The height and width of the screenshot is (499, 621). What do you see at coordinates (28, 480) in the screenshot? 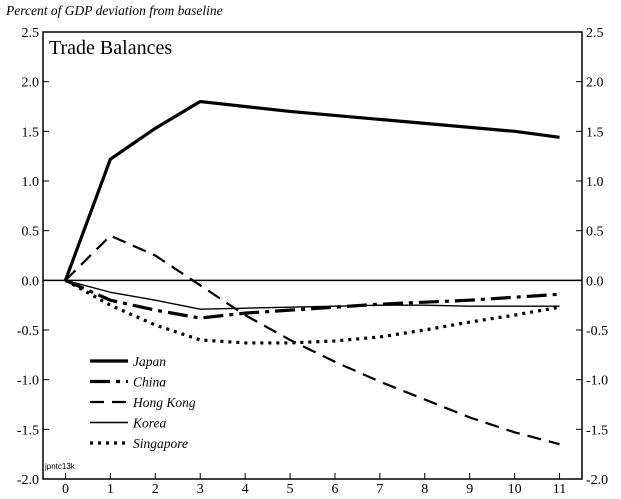
I see `y-tick-label-left: -2.0` at bounding box center [28, 480].